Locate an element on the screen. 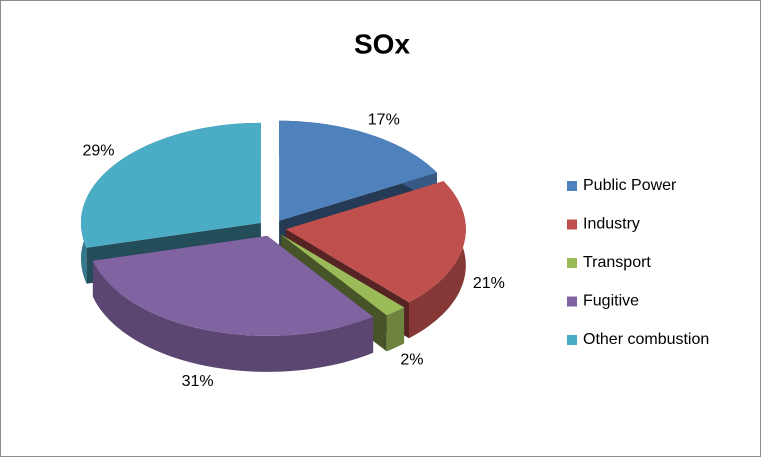  legend-label: Industry is located at coordinates (611, 224).